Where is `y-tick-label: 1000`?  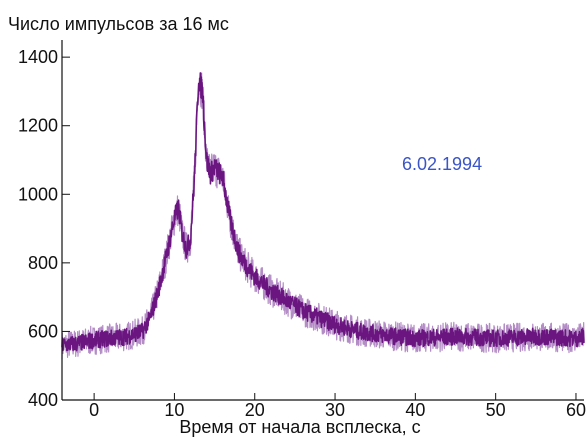 y-tick-label: 1000 is located at coordinates (38, 194).